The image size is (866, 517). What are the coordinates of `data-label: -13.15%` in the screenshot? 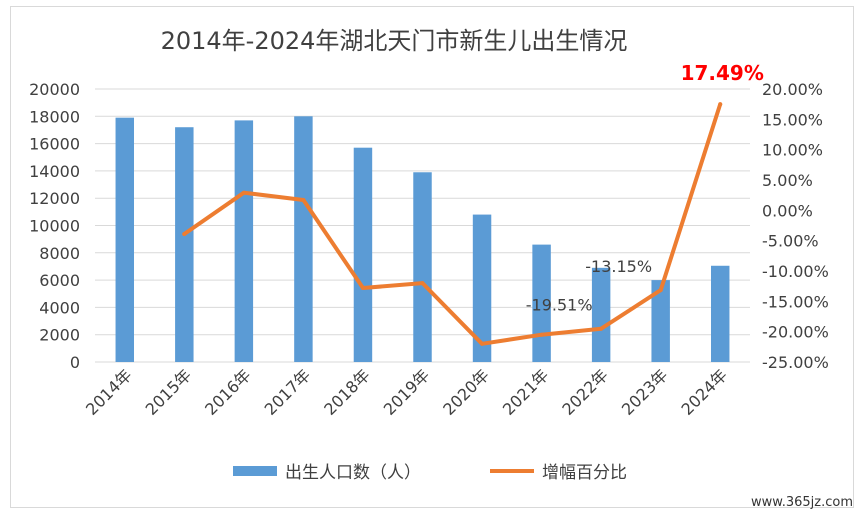 It's located at (618, 266).